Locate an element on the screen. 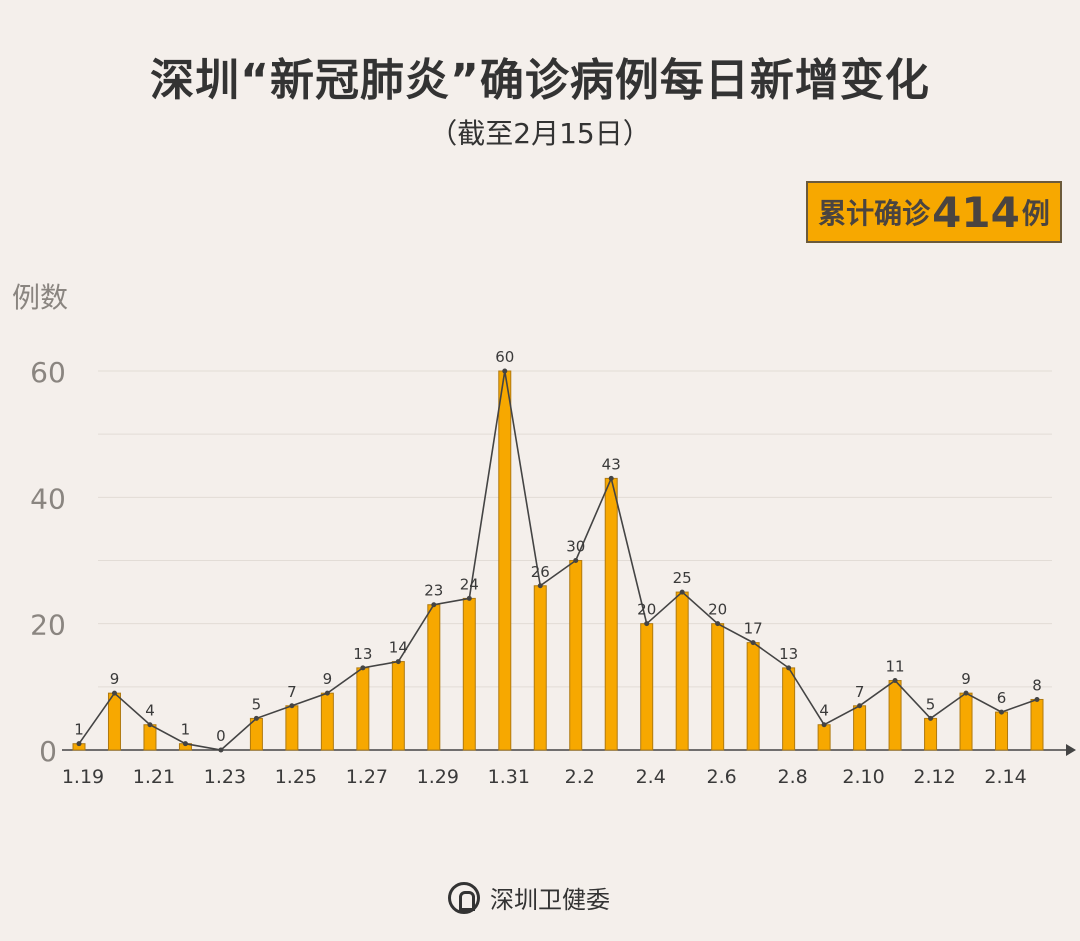 The width and height of the screenshot is (1080, 941). bar-1.30 is located at coordinates (469, 674).